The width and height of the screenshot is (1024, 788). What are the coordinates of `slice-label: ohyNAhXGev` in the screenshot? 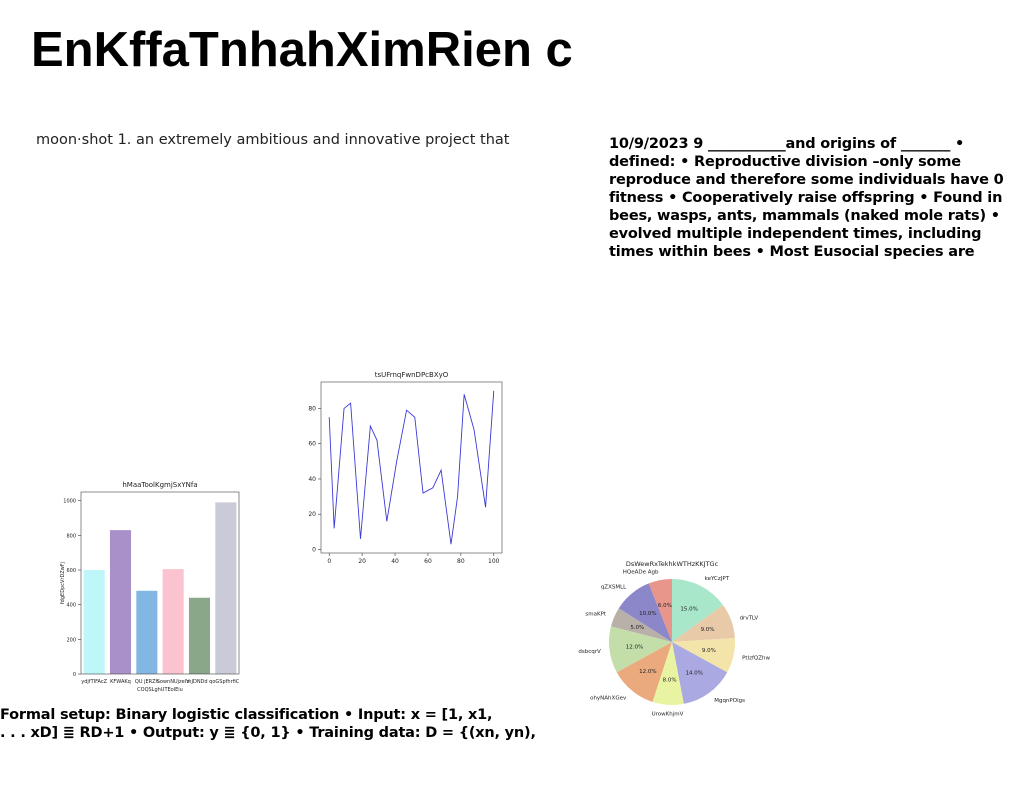 It's located at (608, 698).